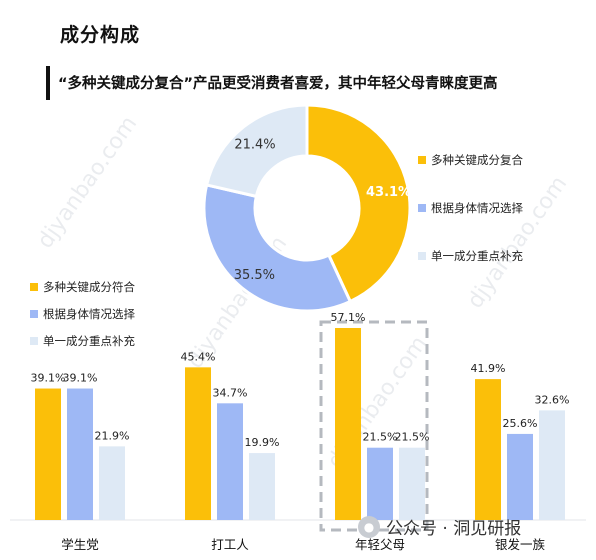  What do you see at coordinates (278, 84) in the screenshot?
I see `chart-subtitle: “多种关键成分复合”产品更受消费者喜爱，其中年轻父母青睐度更高` at bounding box center [278, 84].